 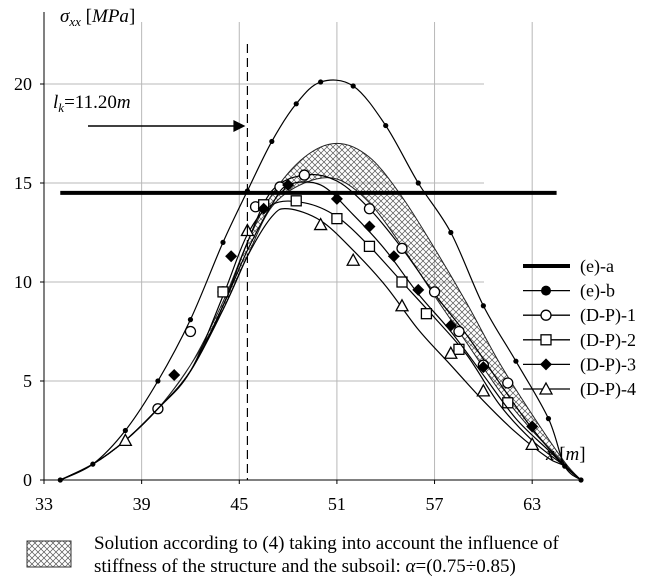 I want to click on lk-label: lk=11.20m, so click(x=92, y=103).